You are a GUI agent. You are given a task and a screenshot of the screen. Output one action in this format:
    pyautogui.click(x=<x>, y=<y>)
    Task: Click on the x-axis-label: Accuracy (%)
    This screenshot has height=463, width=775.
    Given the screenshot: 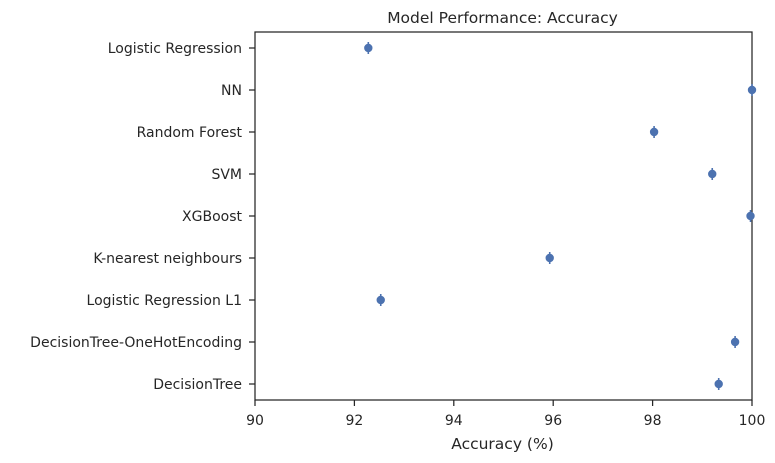 What is the action you would take?
    pyautogui.click(x=502, y=444)
    